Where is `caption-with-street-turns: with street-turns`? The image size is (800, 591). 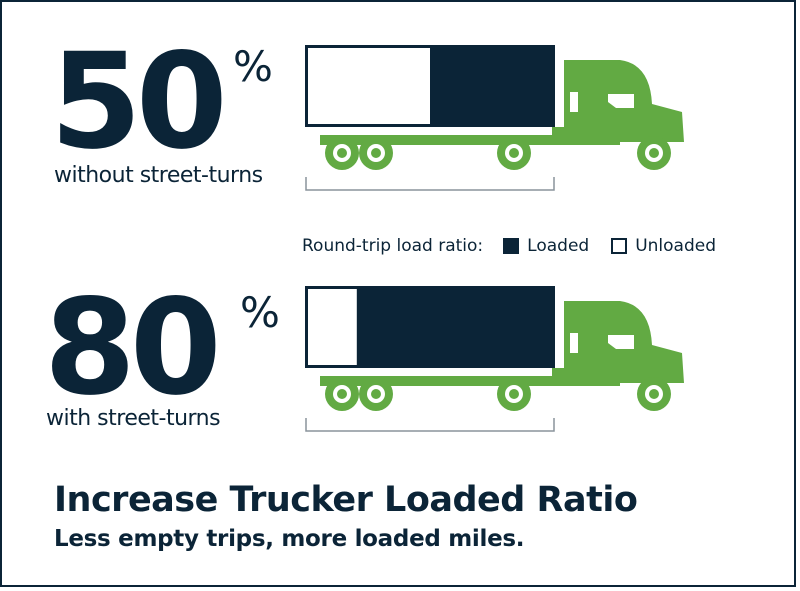 caption-with-street-turns: with street-turns is located at coordinates (133, 418).